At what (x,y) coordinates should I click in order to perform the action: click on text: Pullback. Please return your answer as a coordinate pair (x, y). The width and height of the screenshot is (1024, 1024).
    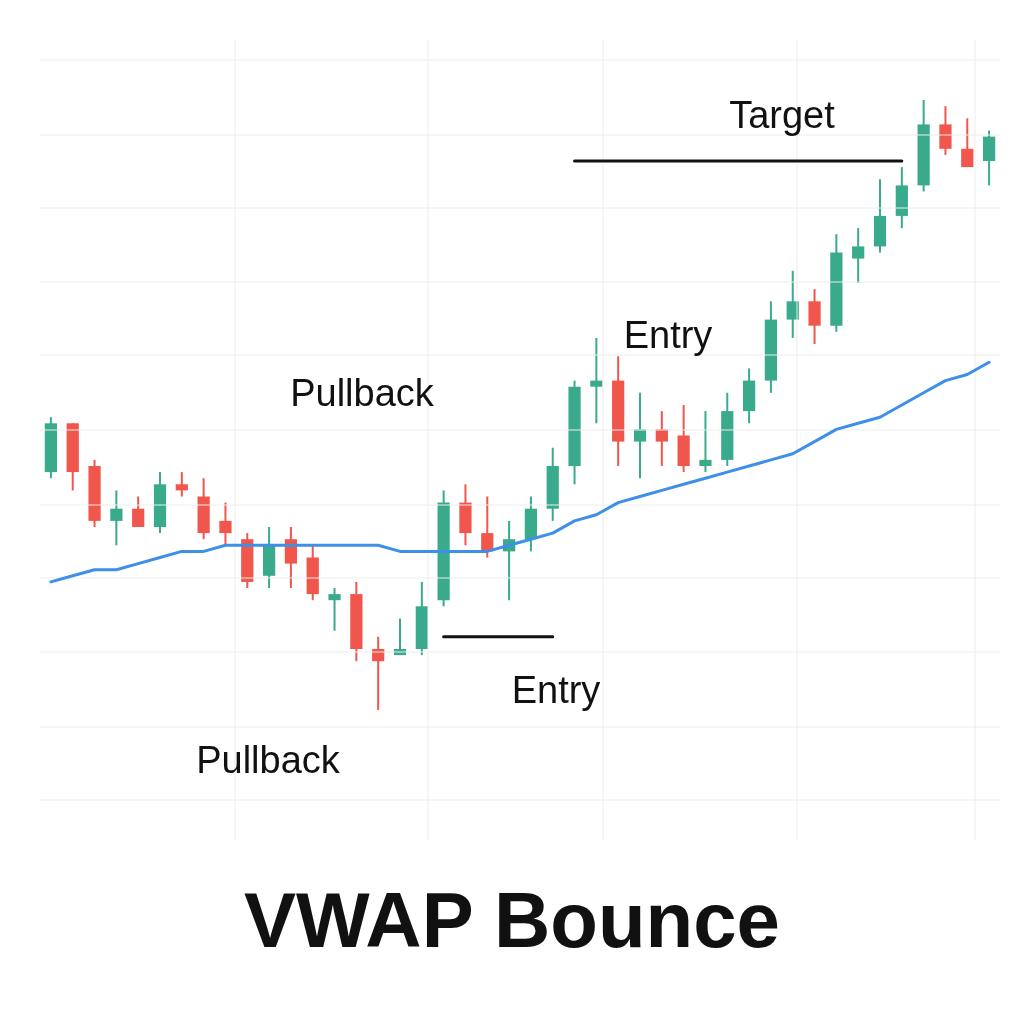
    Looking at the image, I should click on (268, 760).